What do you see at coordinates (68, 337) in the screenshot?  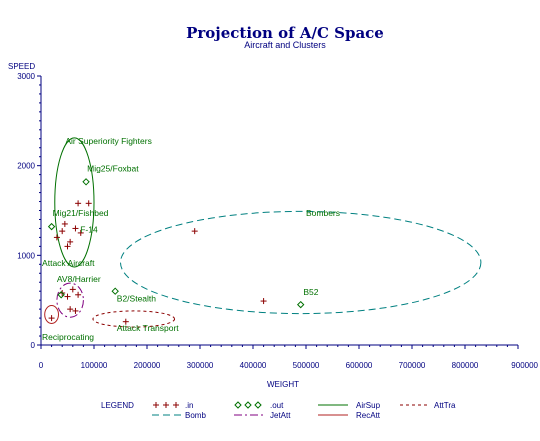 I see `annotation-label: Reciprocating` at bounding box center [68, 337].